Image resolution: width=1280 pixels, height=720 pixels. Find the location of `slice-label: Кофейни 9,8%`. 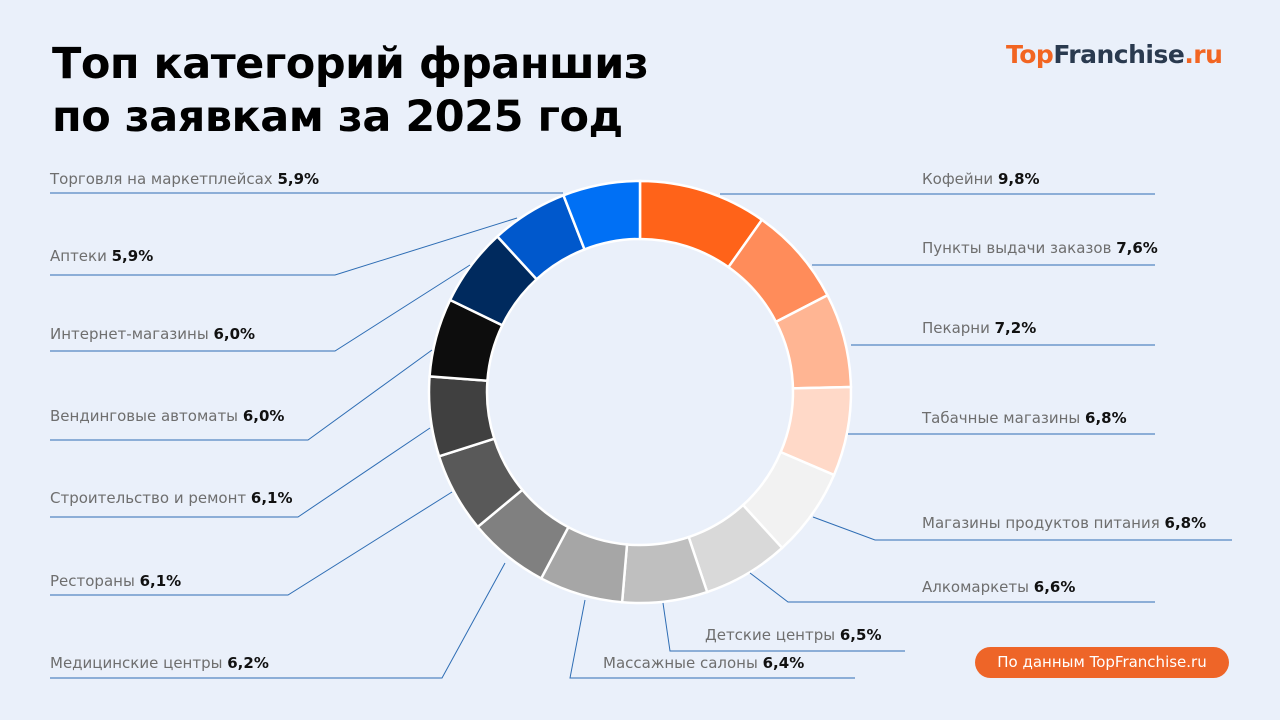

slice-label: Кофейни 9,8% is located at coordinates (981, 179).